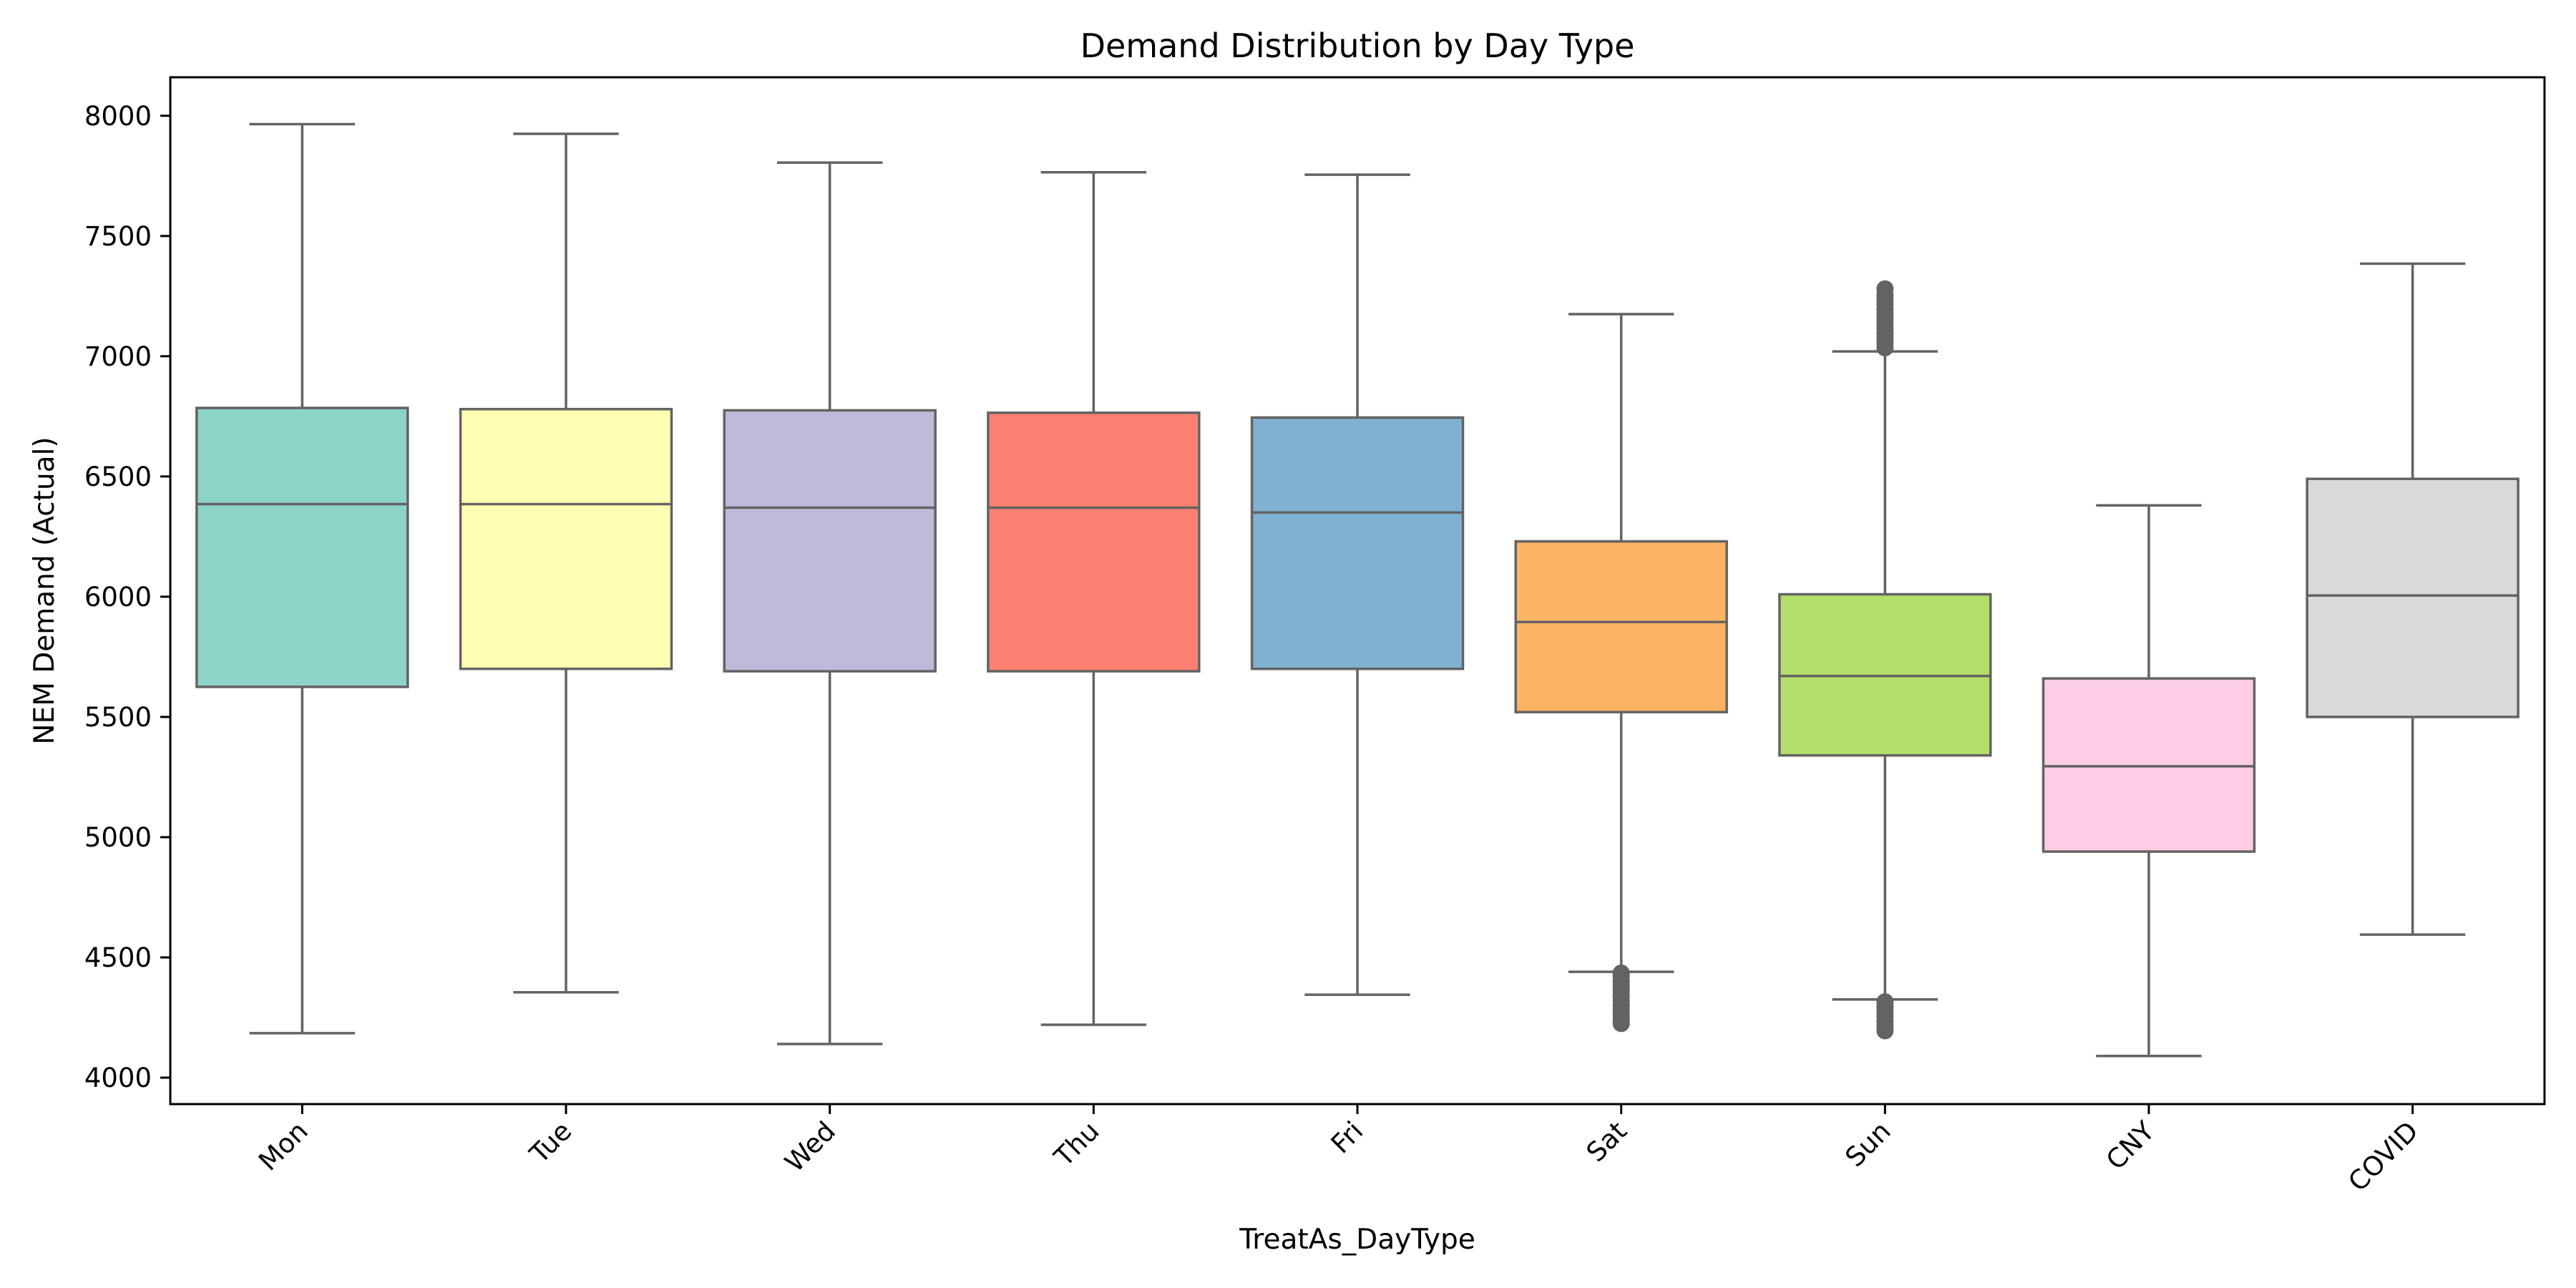  Describe the element at coordinates (1357, 45) in the screenshot. I see `chart-title: Demand Distribution by Day Type` at that location.